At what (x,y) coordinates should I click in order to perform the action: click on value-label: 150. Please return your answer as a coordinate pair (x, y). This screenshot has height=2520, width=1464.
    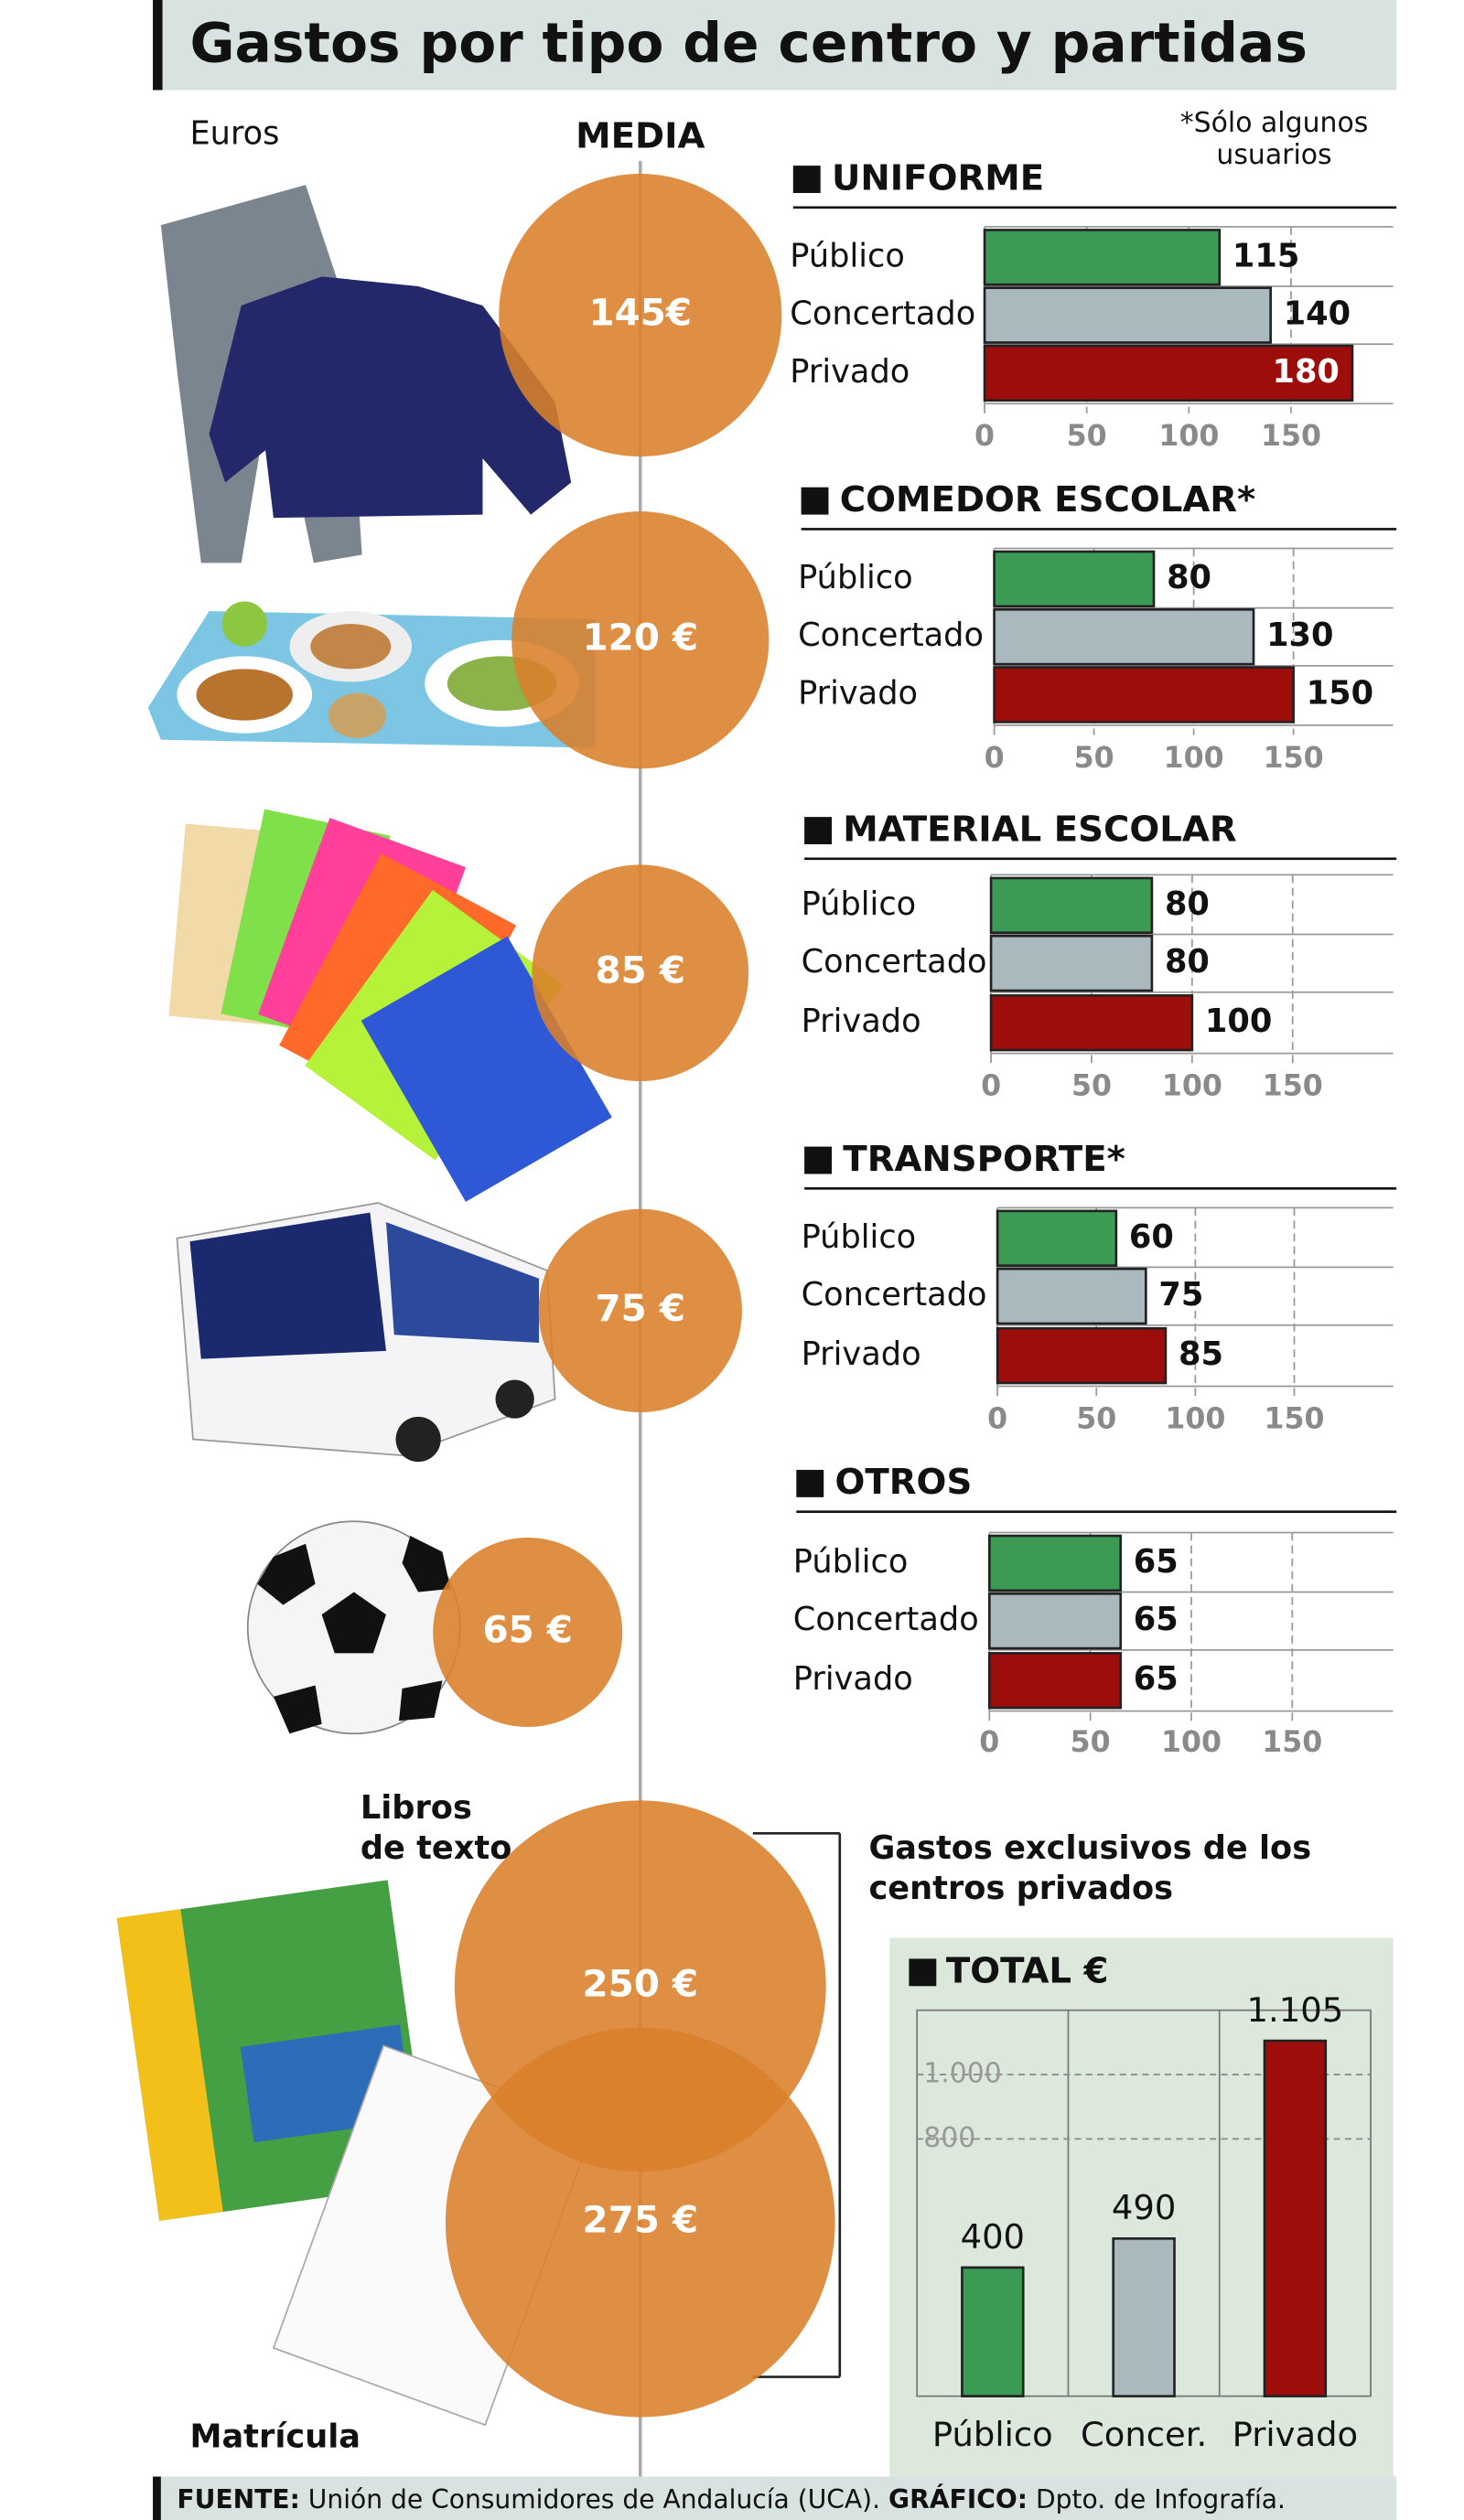
    Looking at the image, I should click on (1340, 694).